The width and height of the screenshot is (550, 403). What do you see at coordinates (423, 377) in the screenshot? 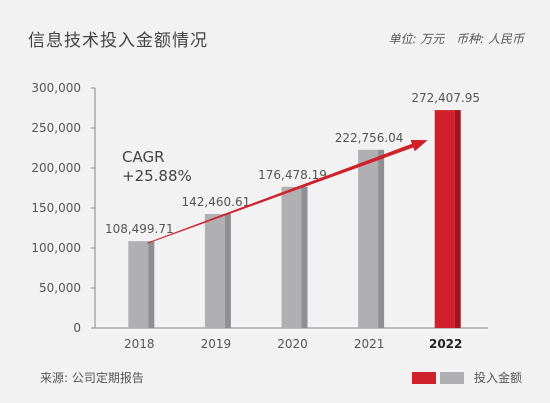
I see `legend-swatch-red` at bounding box center [423, 377].